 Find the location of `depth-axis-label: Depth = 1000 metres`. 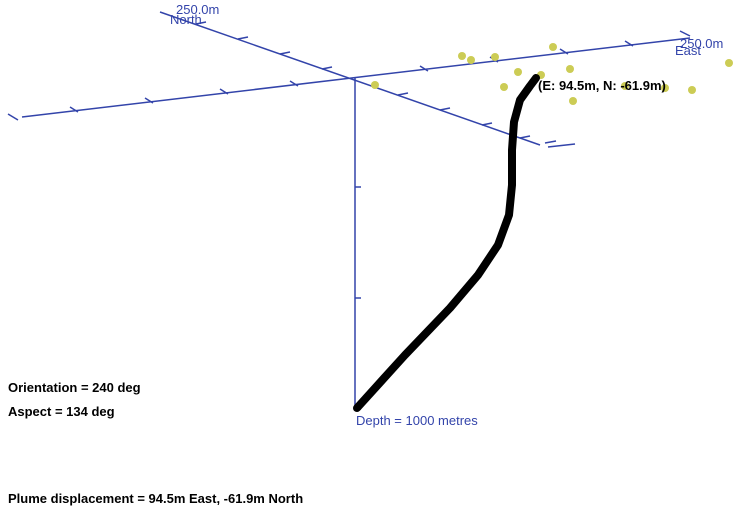

depth-axis-label: Depth = 1000 metres is located at coordinates (417, 420).